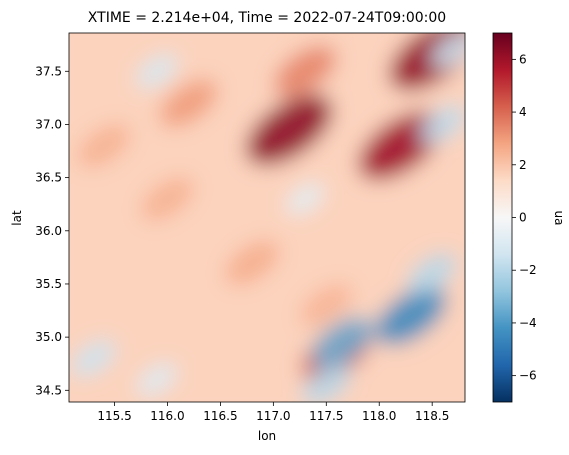  Describe the element at coordinates (326, 416) in the screenshot. I see `x-tick-label: 117.5` at that location.